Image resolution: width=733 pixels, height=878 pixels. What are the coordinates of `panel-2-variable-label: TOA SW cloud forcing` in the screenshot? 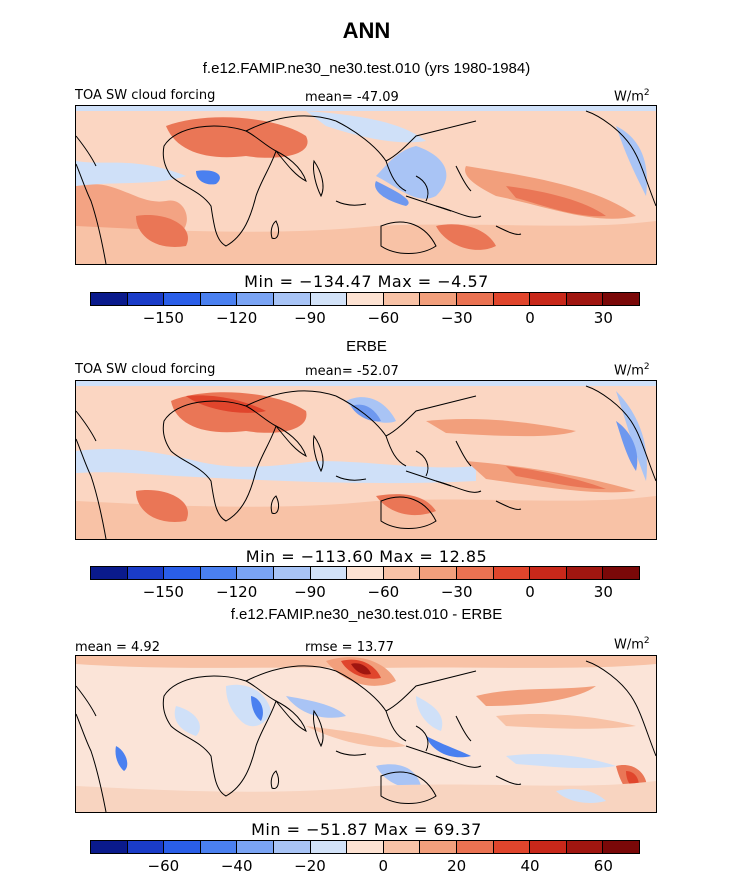 It's located at (145, 369).